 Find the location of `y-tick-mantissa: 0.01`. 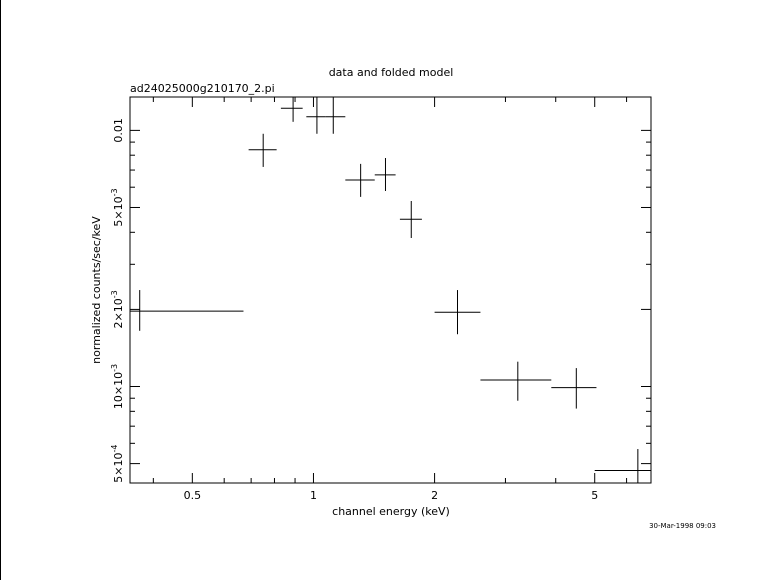

y-tick-mantissa: 0.01 is located at coordinates (118, 130).